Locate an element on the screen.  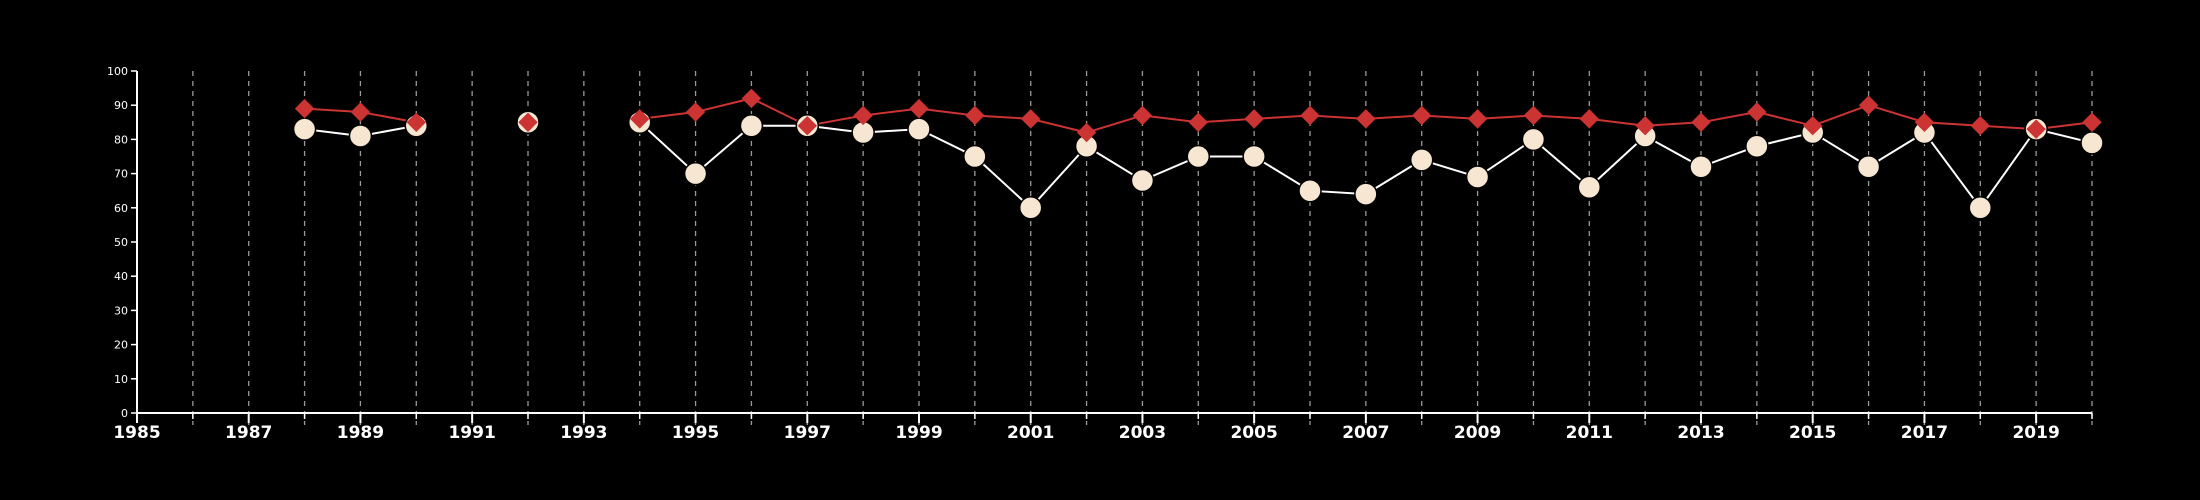
x-tick-label: 1993 is located at coordinates (583, 433).